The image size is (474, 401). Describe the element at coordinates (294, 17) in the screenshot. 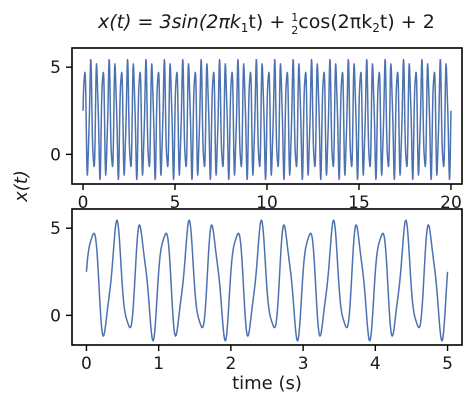

I see `title-frac-num: 1` at that location.